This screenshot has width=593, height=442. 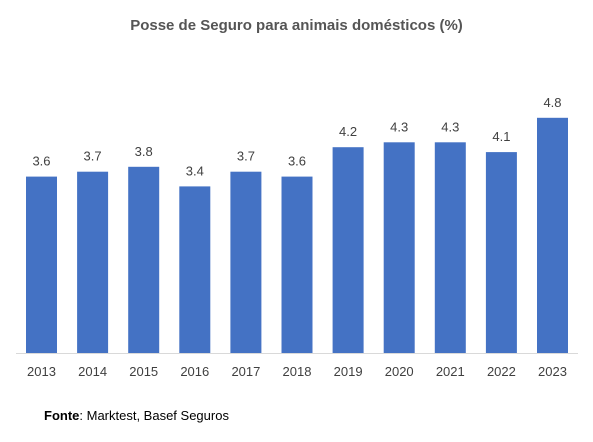 What do you see at coordinates (245, 371) in the screenshot?
I see `x-tick-label-2017: 2017` at bounding box center [245, 371].